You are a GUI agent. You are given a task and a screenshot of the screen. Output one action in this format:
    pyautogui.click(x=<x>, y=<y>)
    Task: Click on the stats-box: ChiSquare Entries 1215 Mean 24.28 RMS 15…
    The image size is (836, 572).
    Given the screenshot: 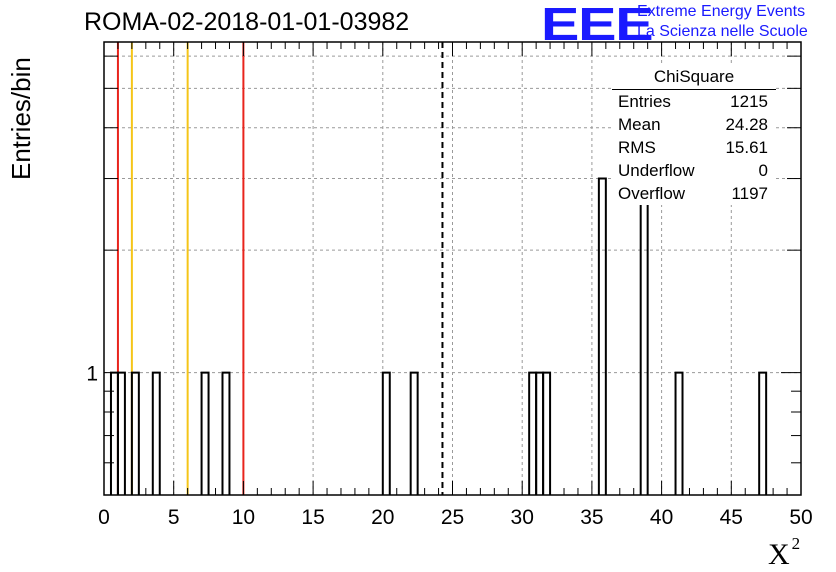 What is the action you would take?
    pyautogui.click(x=694, y=135)
    